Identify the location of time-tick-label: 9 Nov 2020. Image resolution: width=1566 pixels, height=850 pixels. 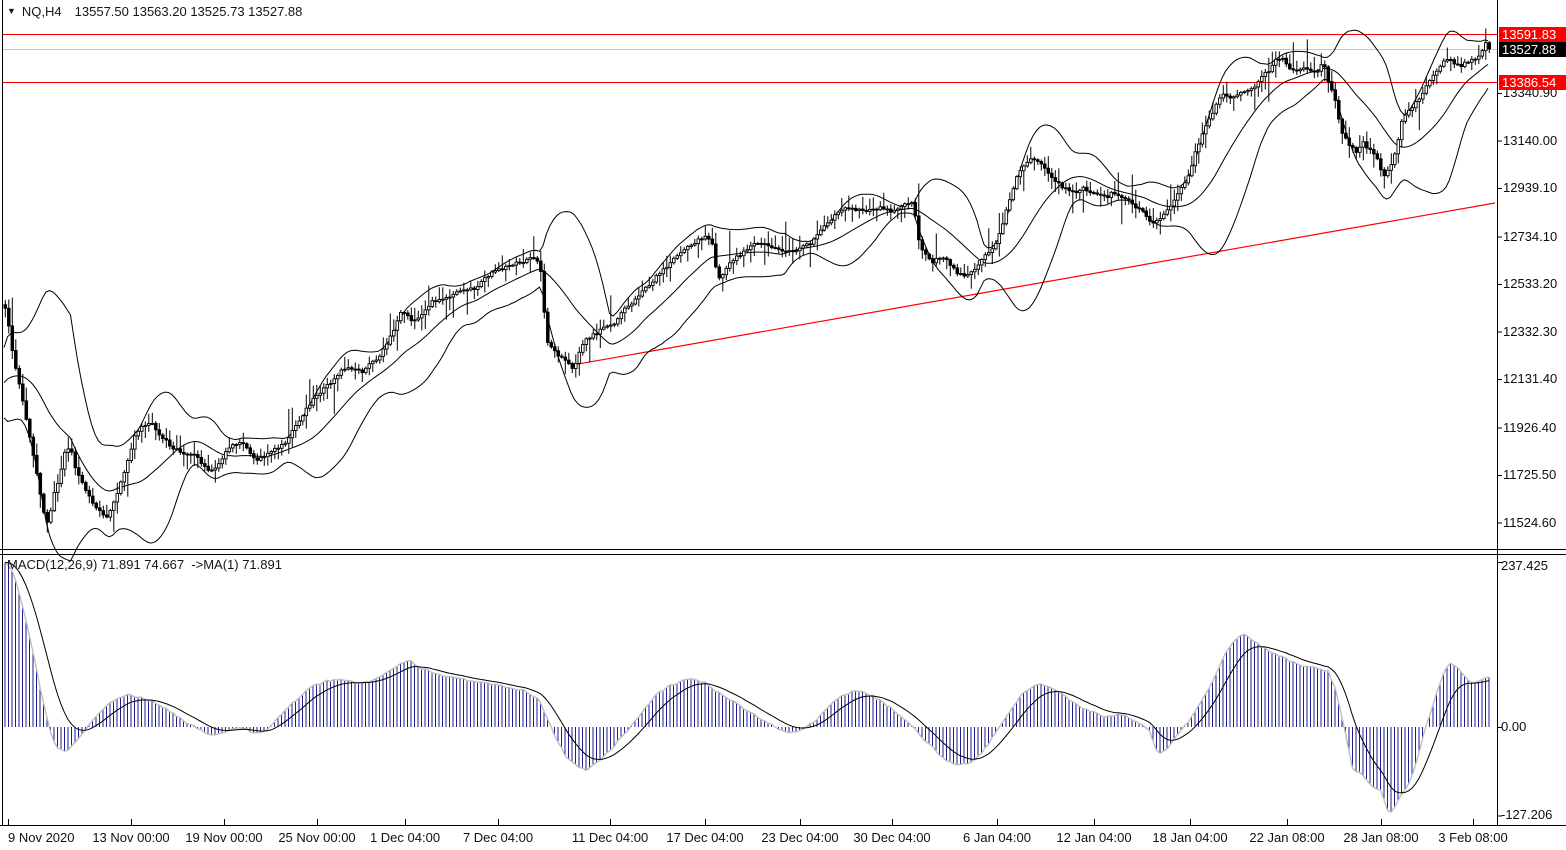
(41, 837).